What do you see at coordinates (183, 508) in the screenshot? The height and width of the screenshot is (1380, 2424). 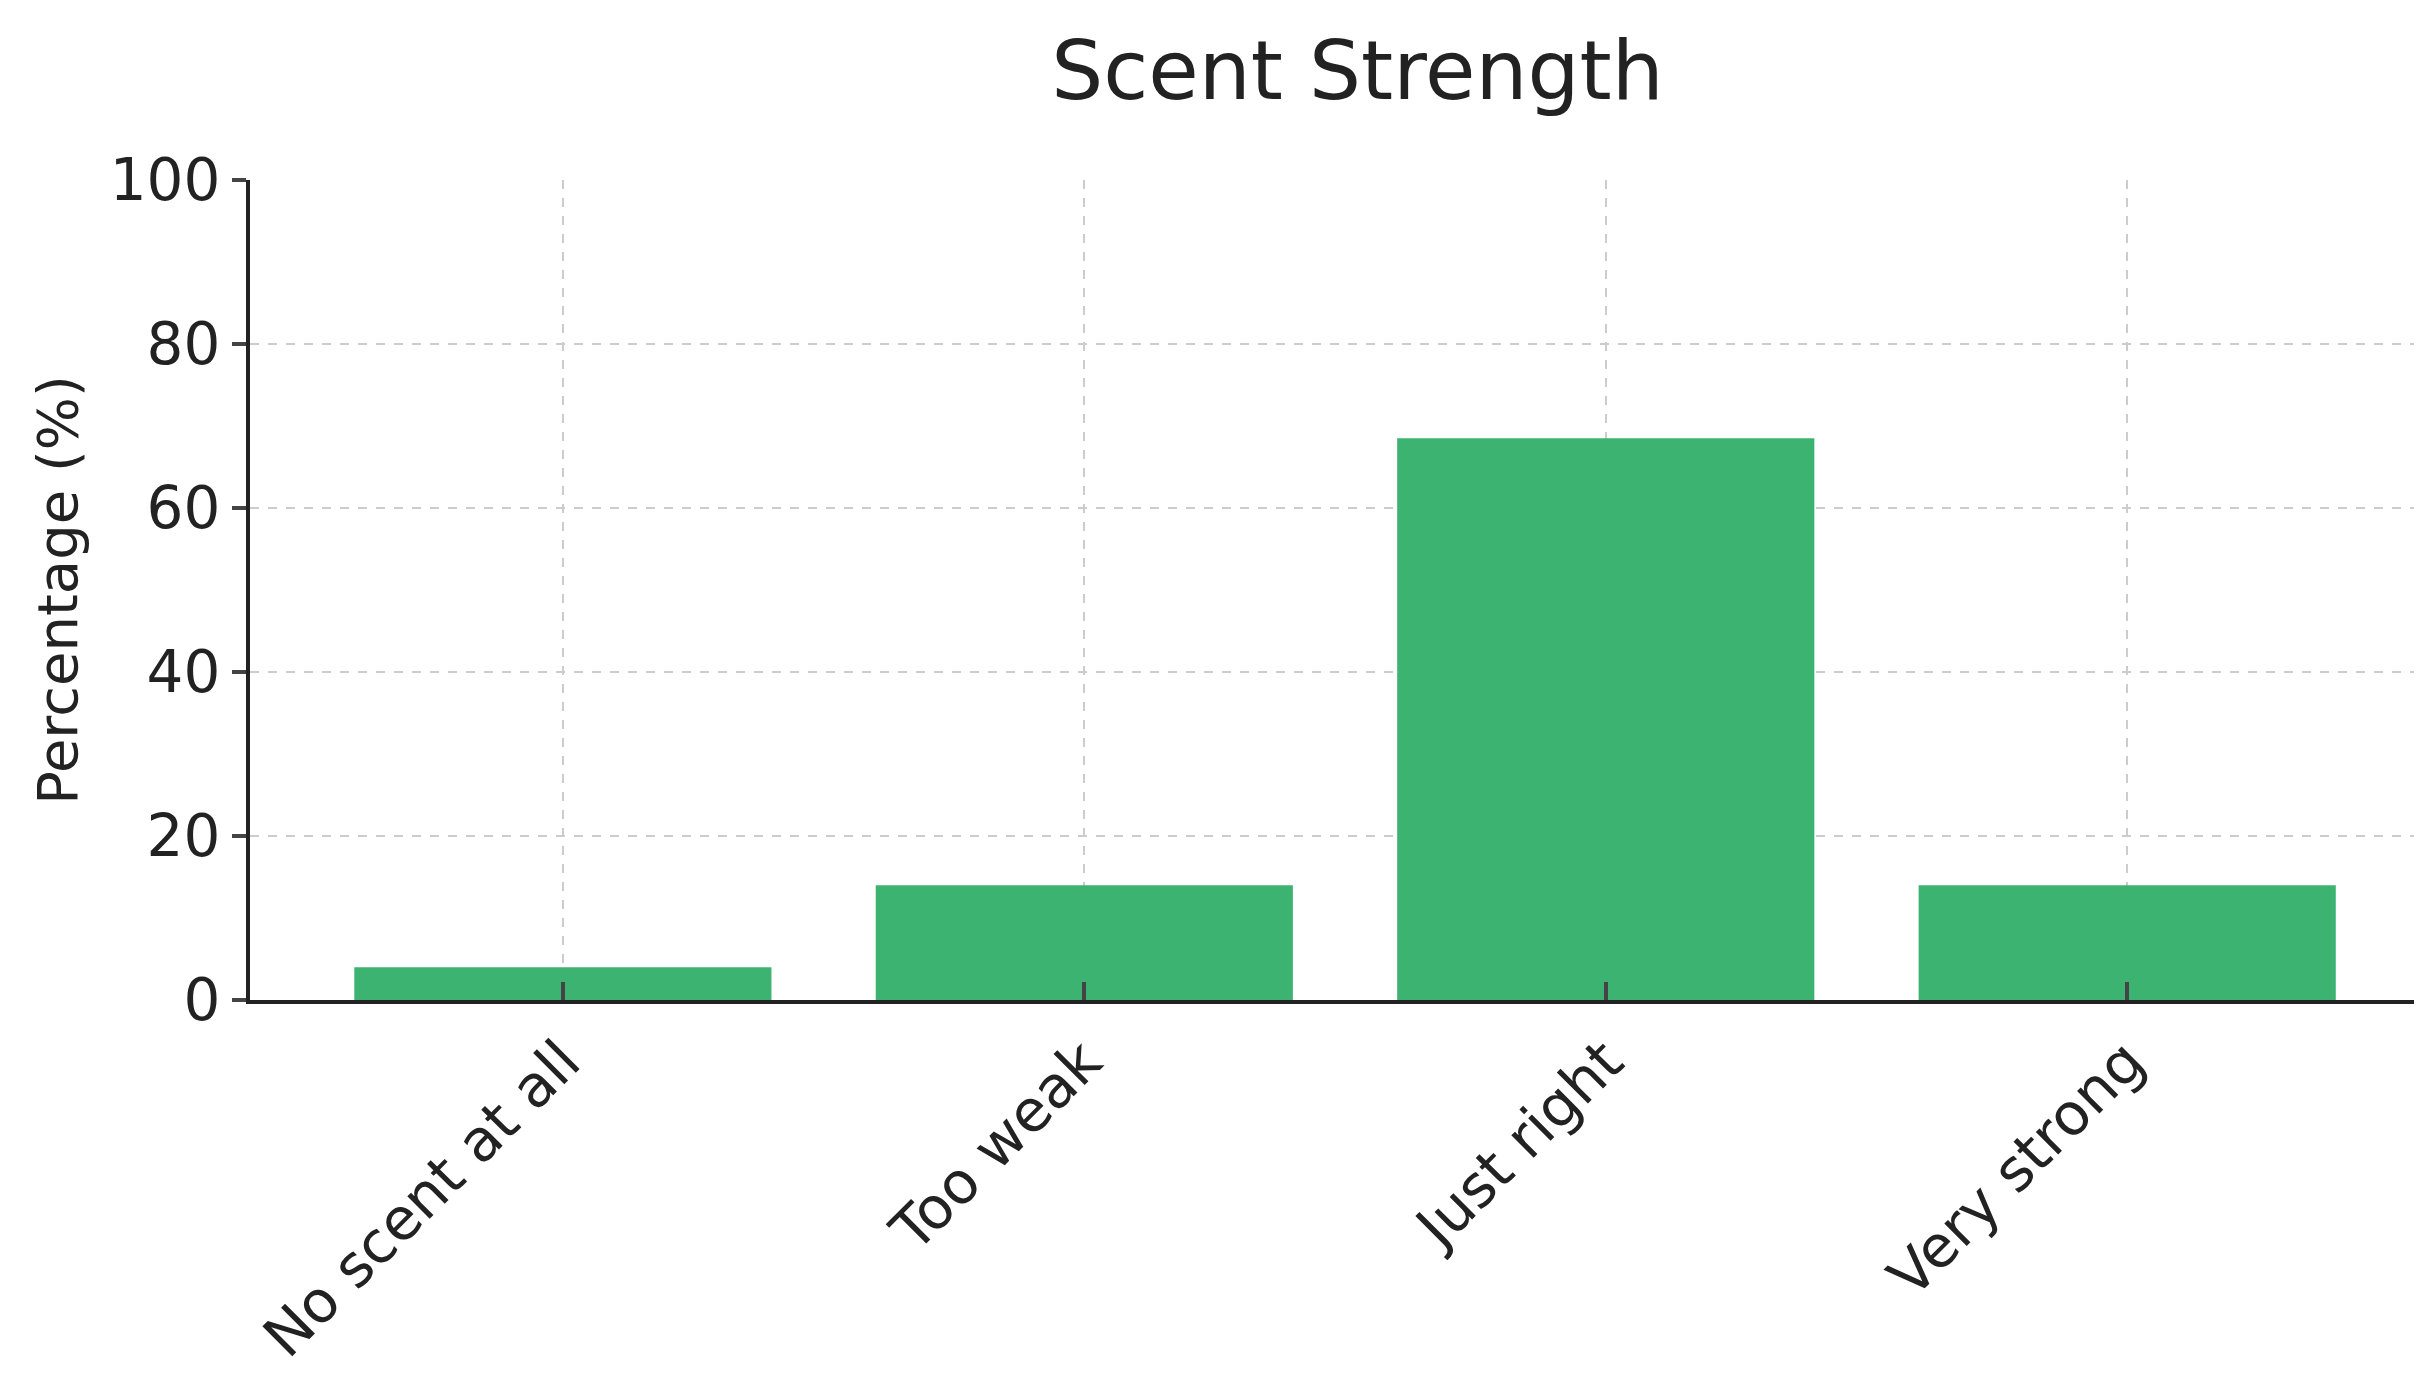 I see `y-tick-label: 60` at bounding box center [183, 508].